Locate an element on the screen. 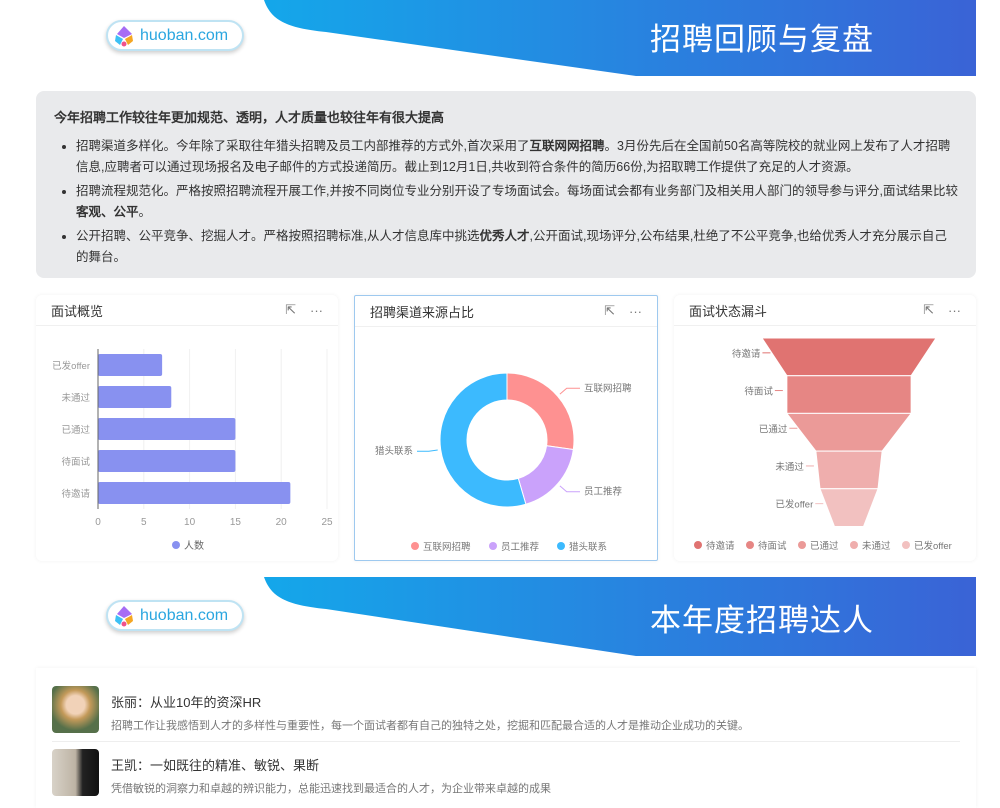  summary-heading: 今年招聘工作较往年更加规范、透明，人才质量也较往年有很大提高 is located at coordinates (249, 117).